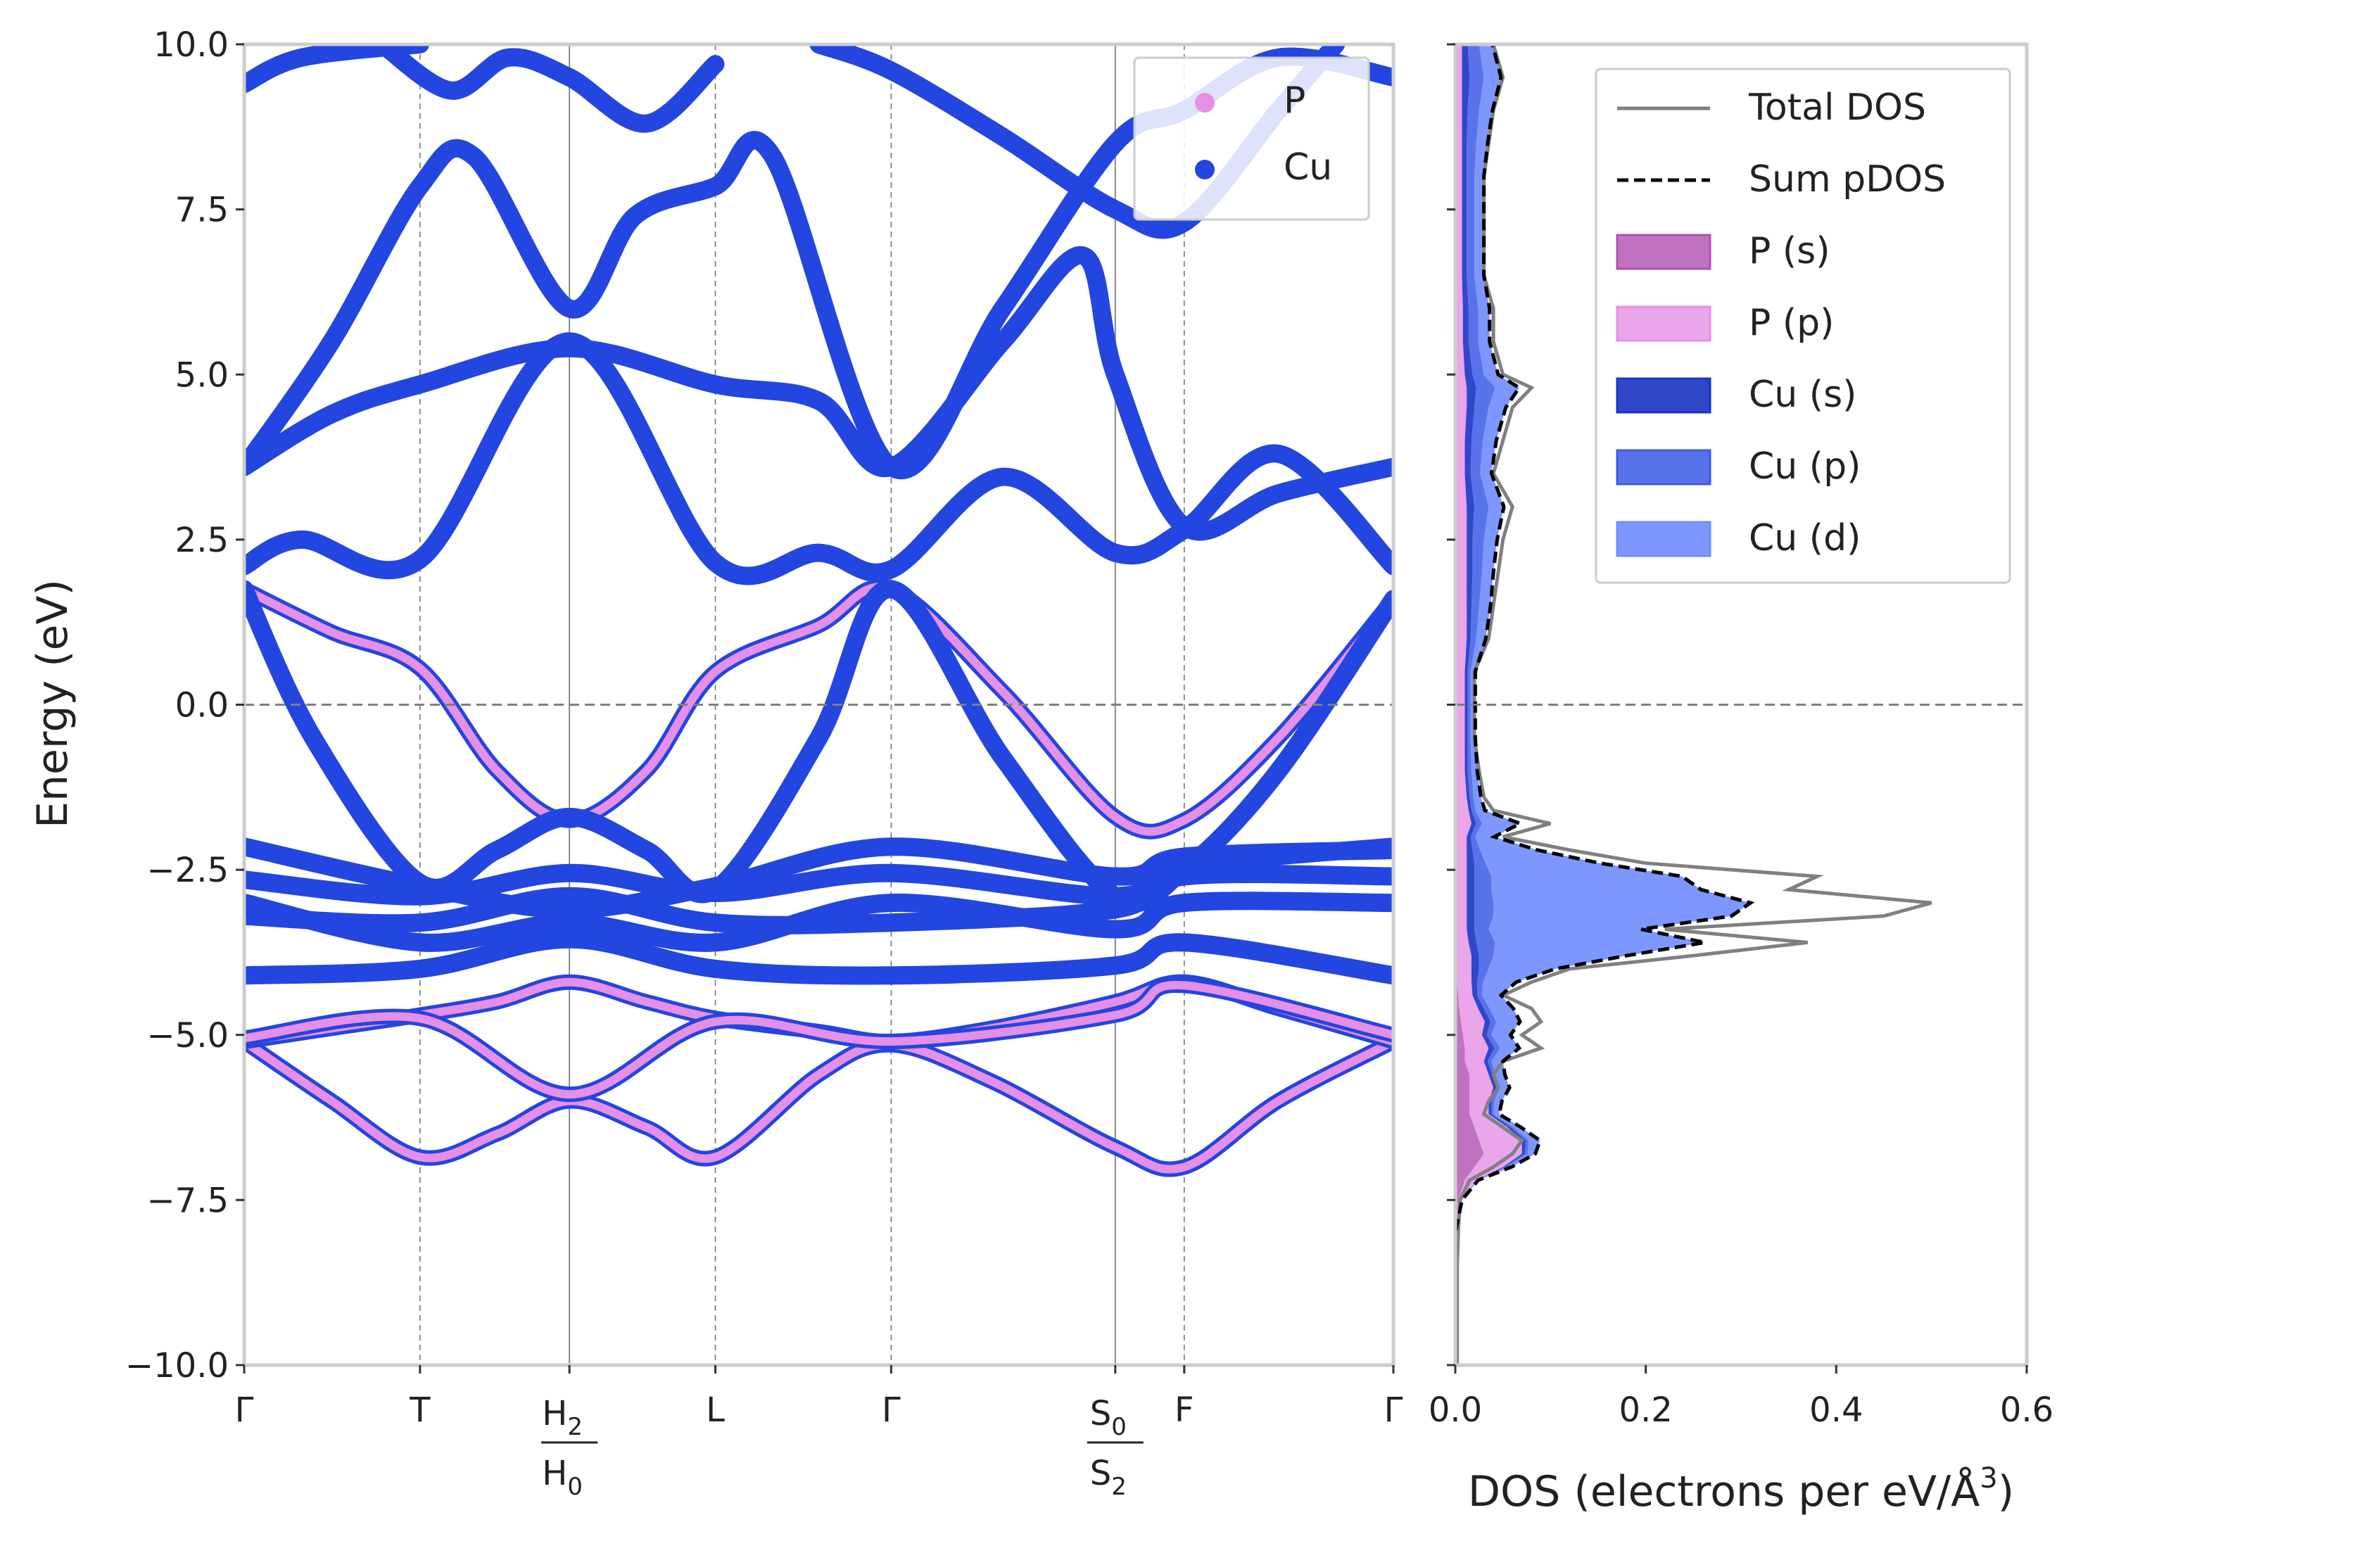 The image size is (2380, 1541). What do you see at coordinates (1455, 1410) in the screenshot?
I see `dos-tick-label-0: 0.0` at bounding box center [1455, 1410].